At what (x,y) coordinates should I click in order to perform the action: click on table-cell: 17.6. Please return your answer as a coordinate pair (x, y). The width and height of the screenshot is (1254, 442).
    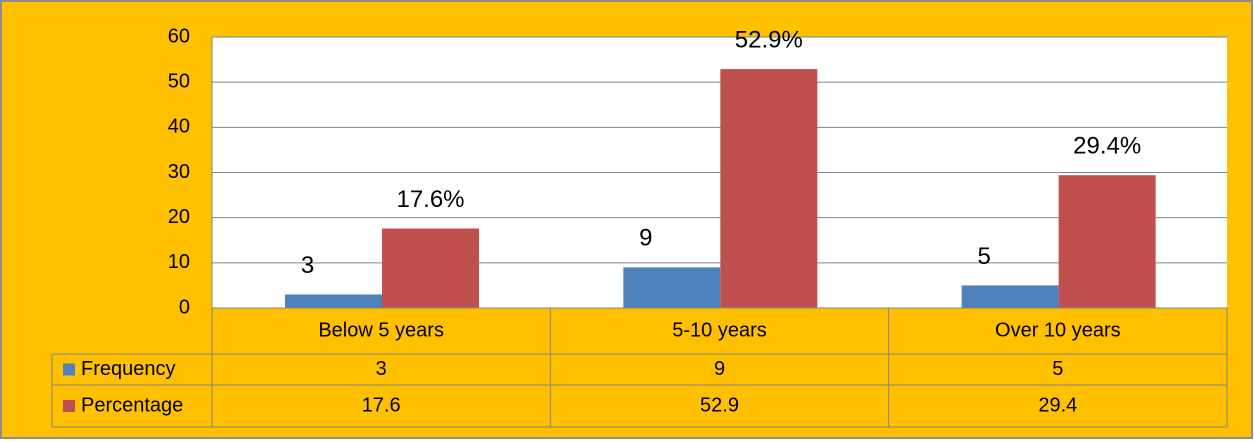
    Looking at the image, I should click on (381, 405).